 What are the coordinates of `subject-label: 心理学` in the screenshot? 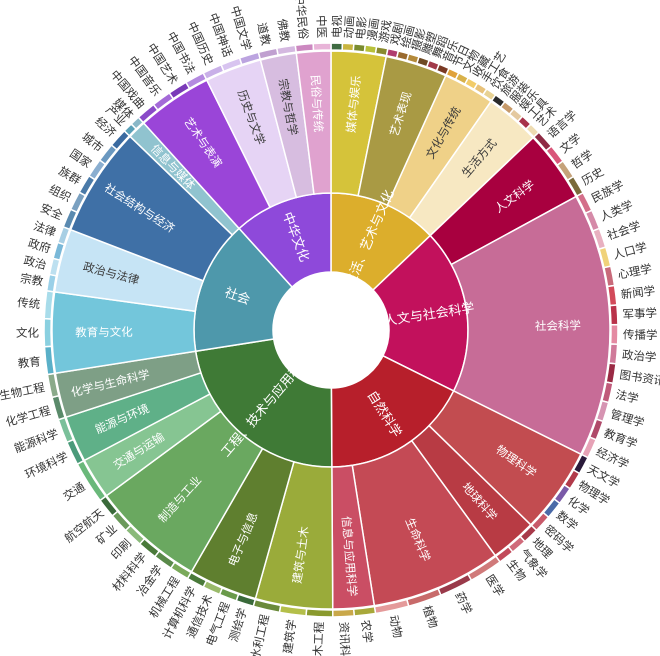 It's located at (634, 271).